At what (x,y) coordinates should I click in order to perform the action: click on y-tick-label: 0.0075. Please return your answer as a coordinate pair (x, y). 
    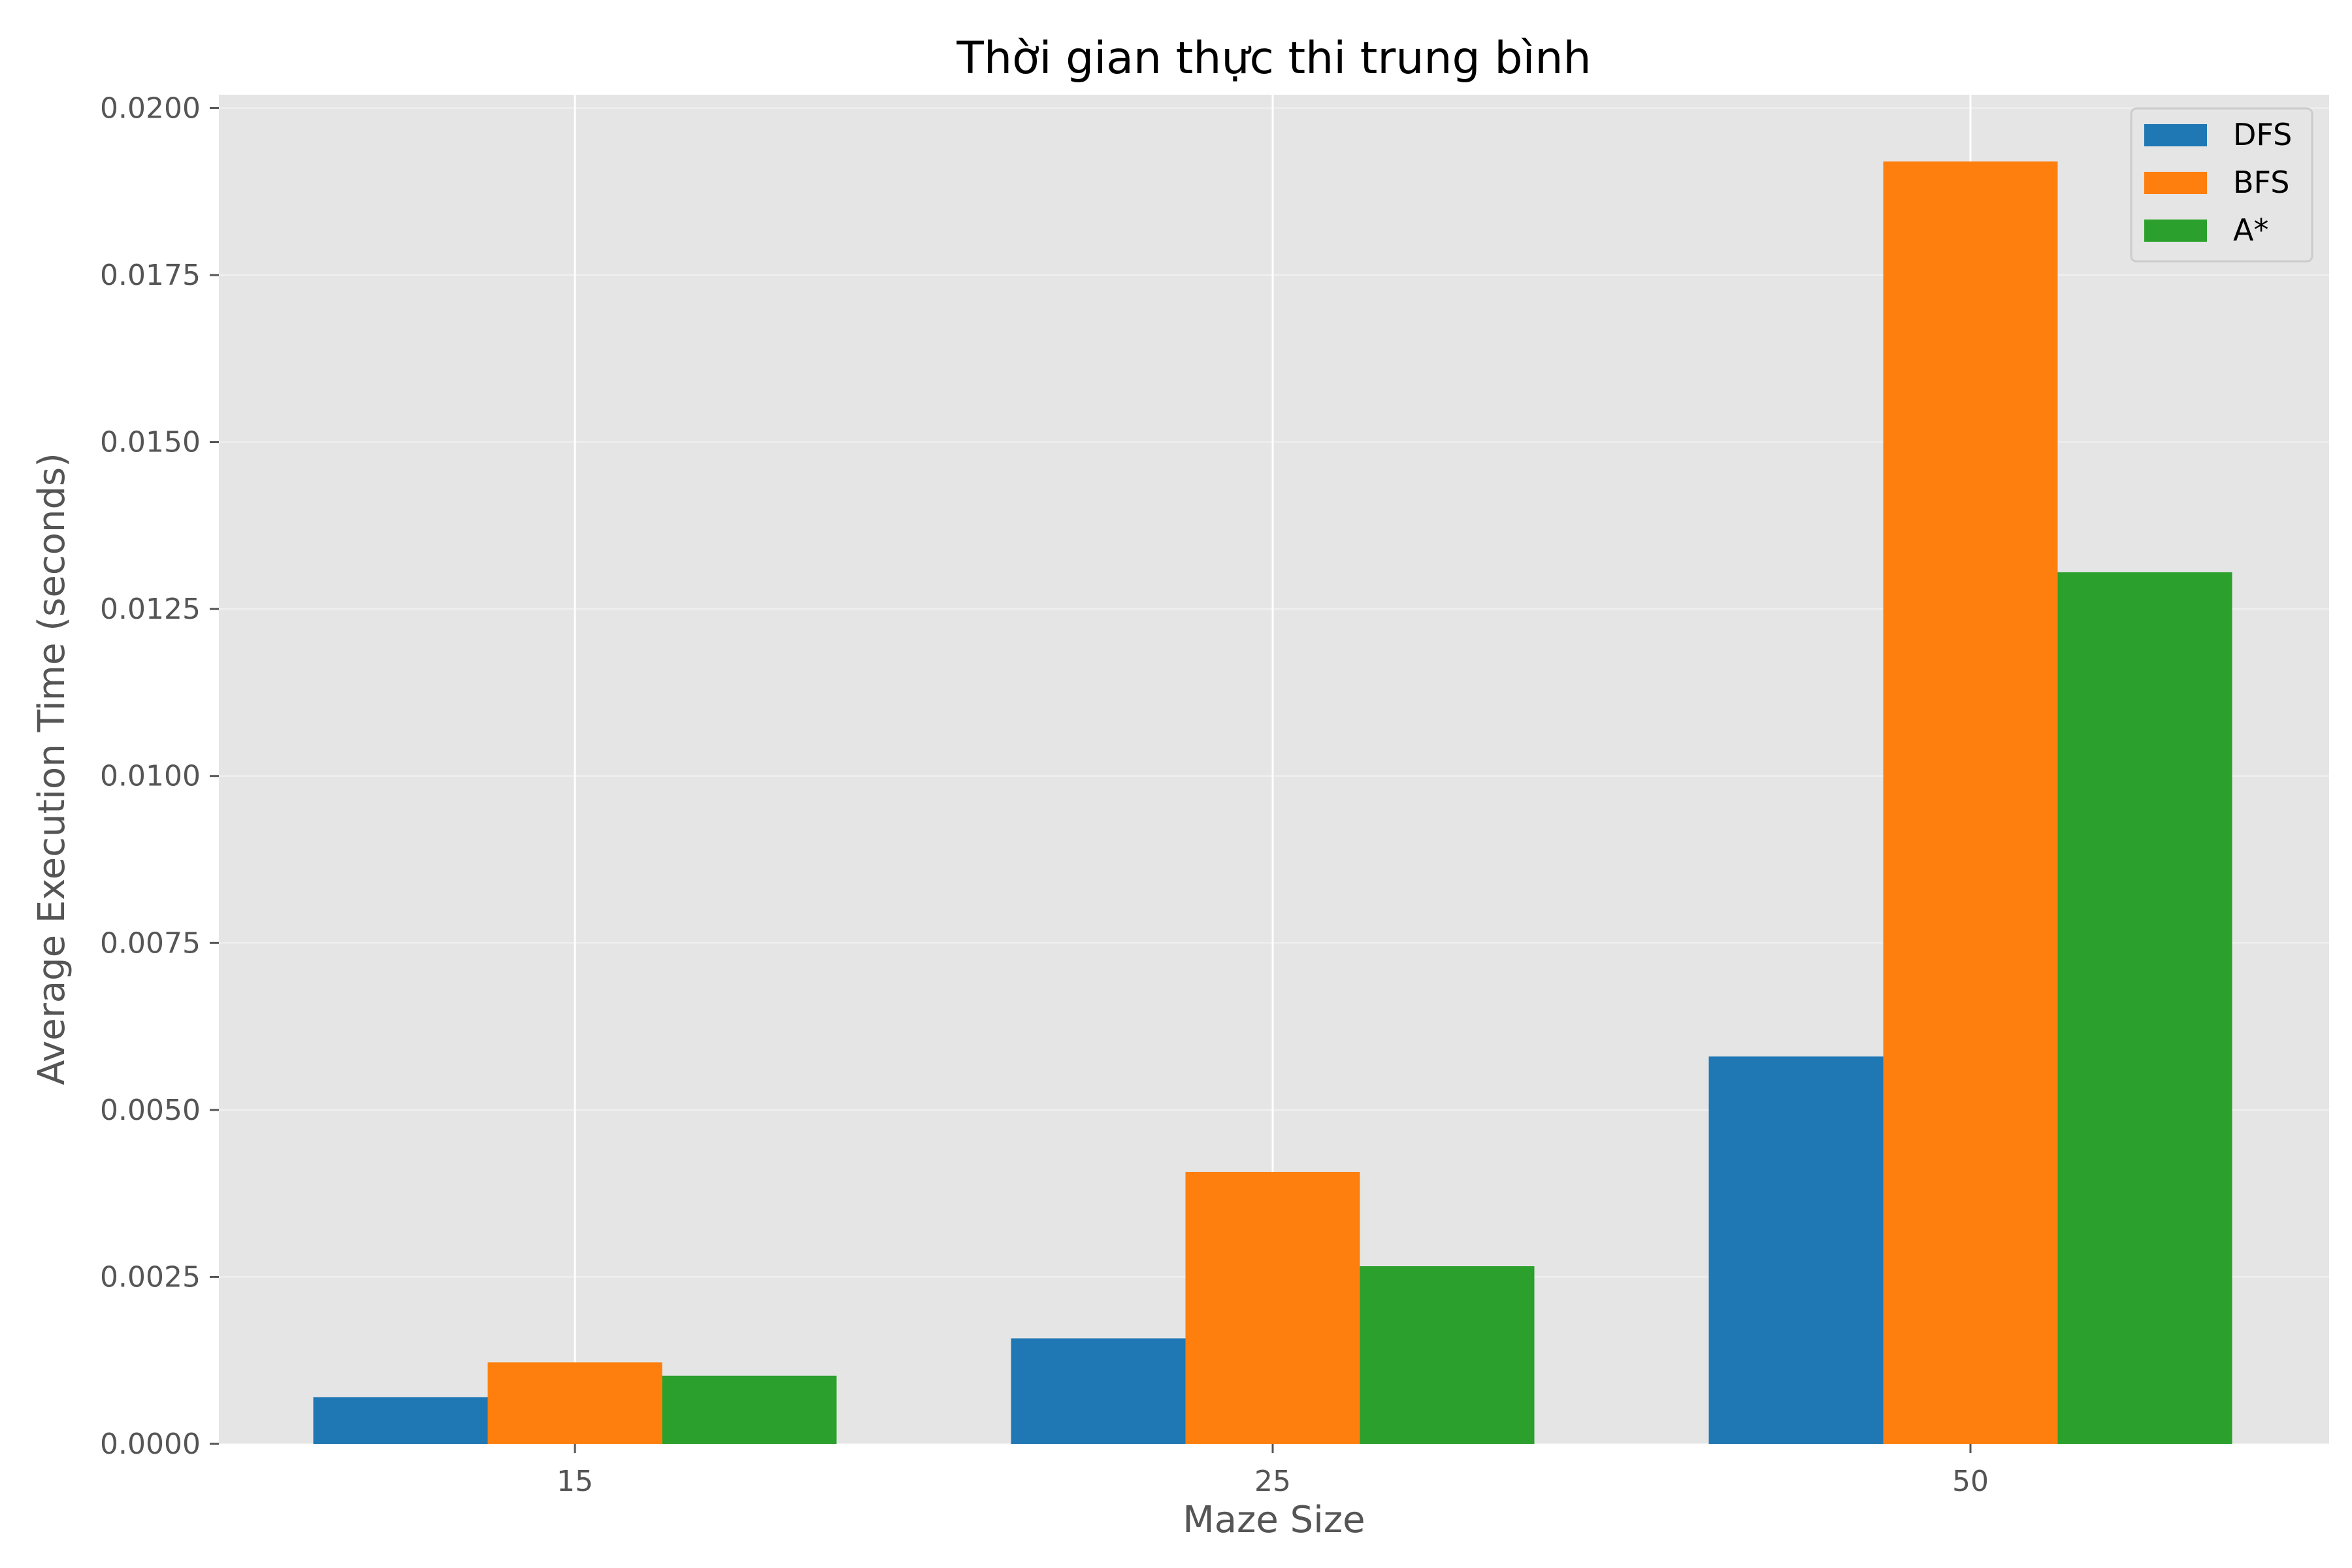
    Looking at the image, I should click on (150, 943).